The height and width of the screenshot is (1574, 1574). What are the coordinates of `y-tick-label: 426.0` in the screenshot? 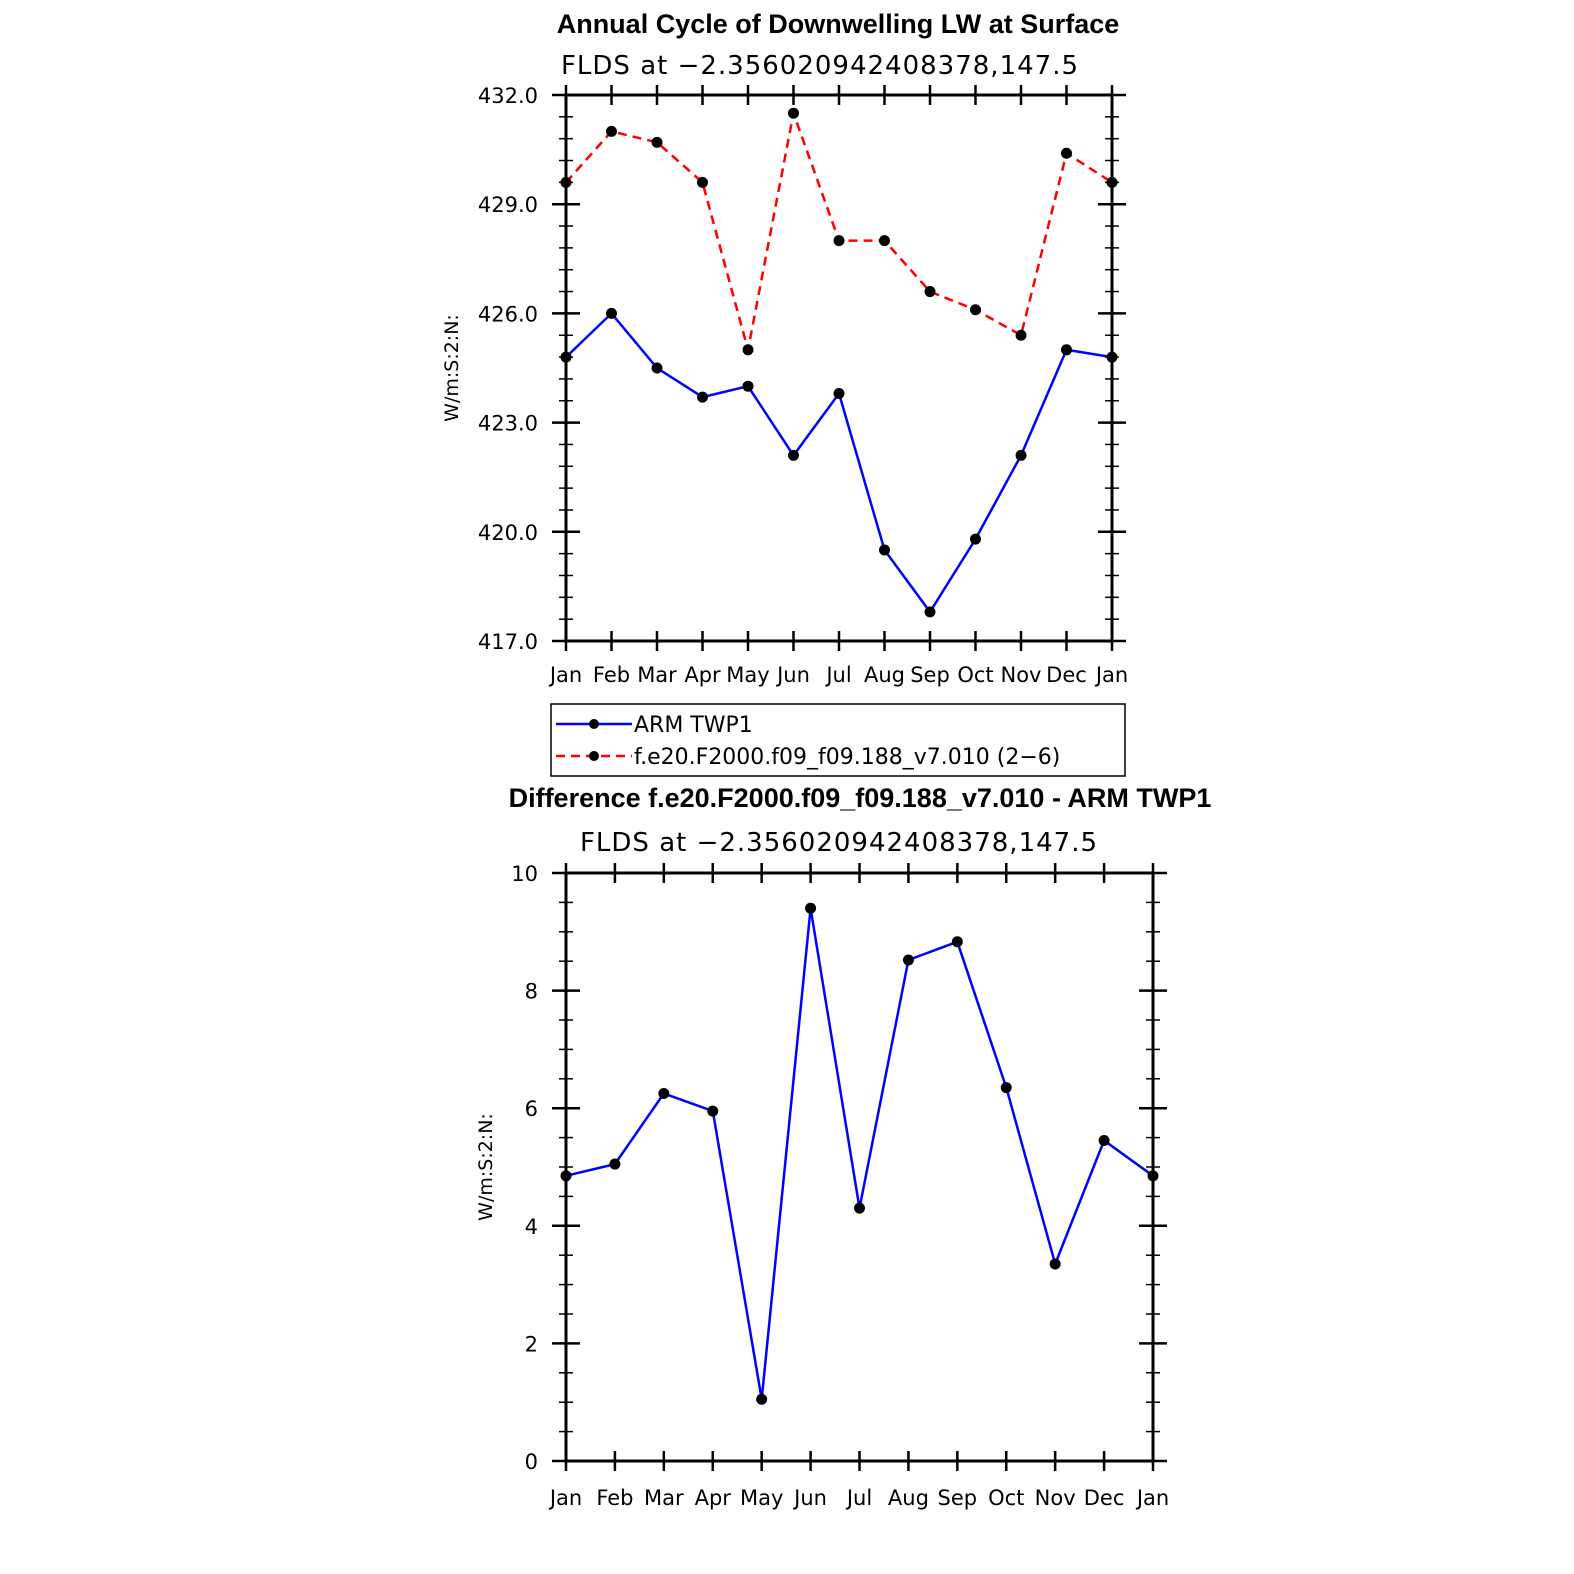 It's located at (508, 314).